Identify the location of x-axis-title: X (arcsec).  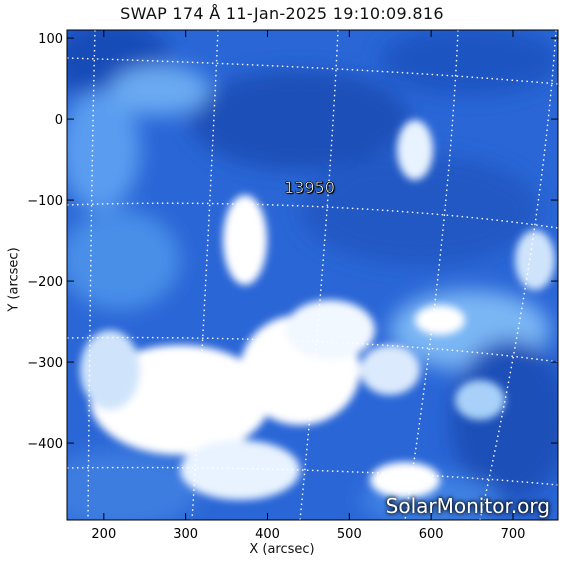
(282, 549).